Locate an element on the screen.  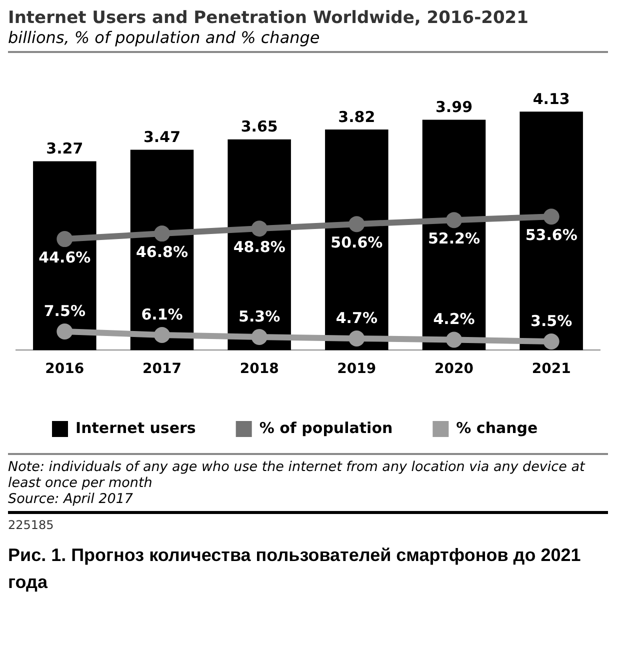
legend-label: % change is located at coordinates (497, 427).